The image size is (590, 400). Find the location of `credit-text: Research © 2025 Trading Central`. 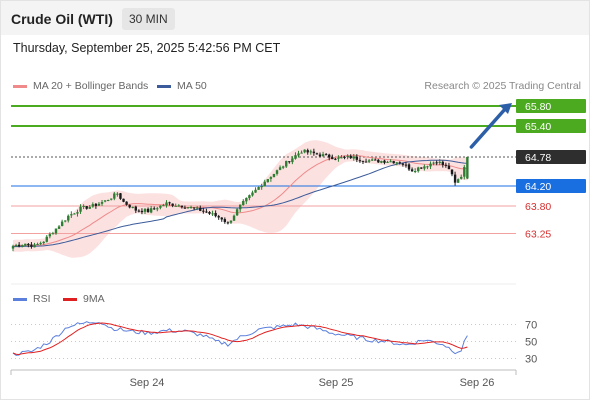

credit-text: Research © 2025 Trading Central is located at coordinates (502, 86).